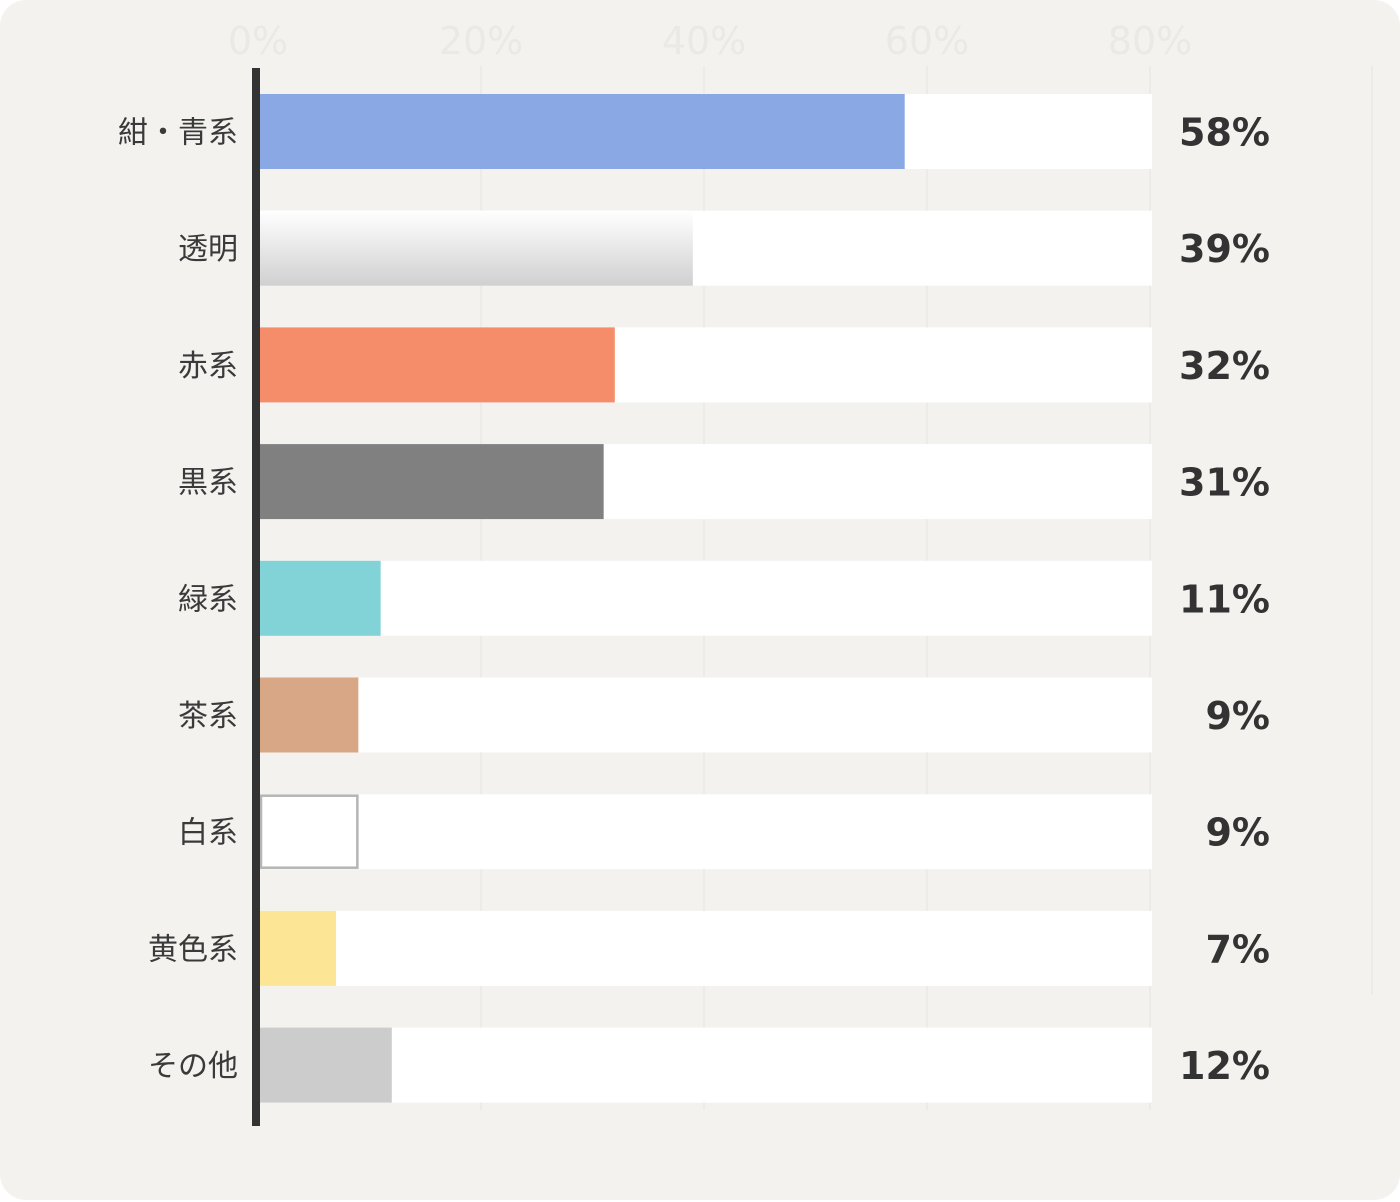  Describe the element at coordinates (1224, 483) in the screenshot. I see `value-label: 31%` at that location.